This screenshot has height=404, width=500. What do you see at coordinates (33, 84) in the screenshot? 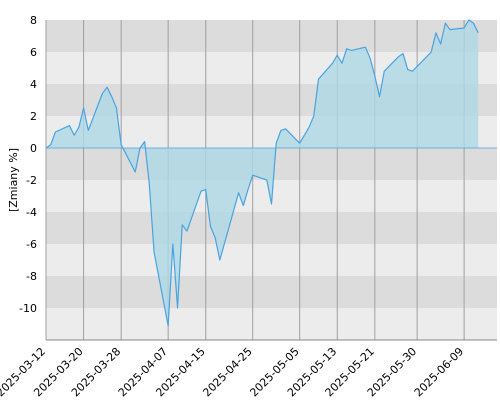
I see `y-tick-label: 4` at bounding box center [33, 84].